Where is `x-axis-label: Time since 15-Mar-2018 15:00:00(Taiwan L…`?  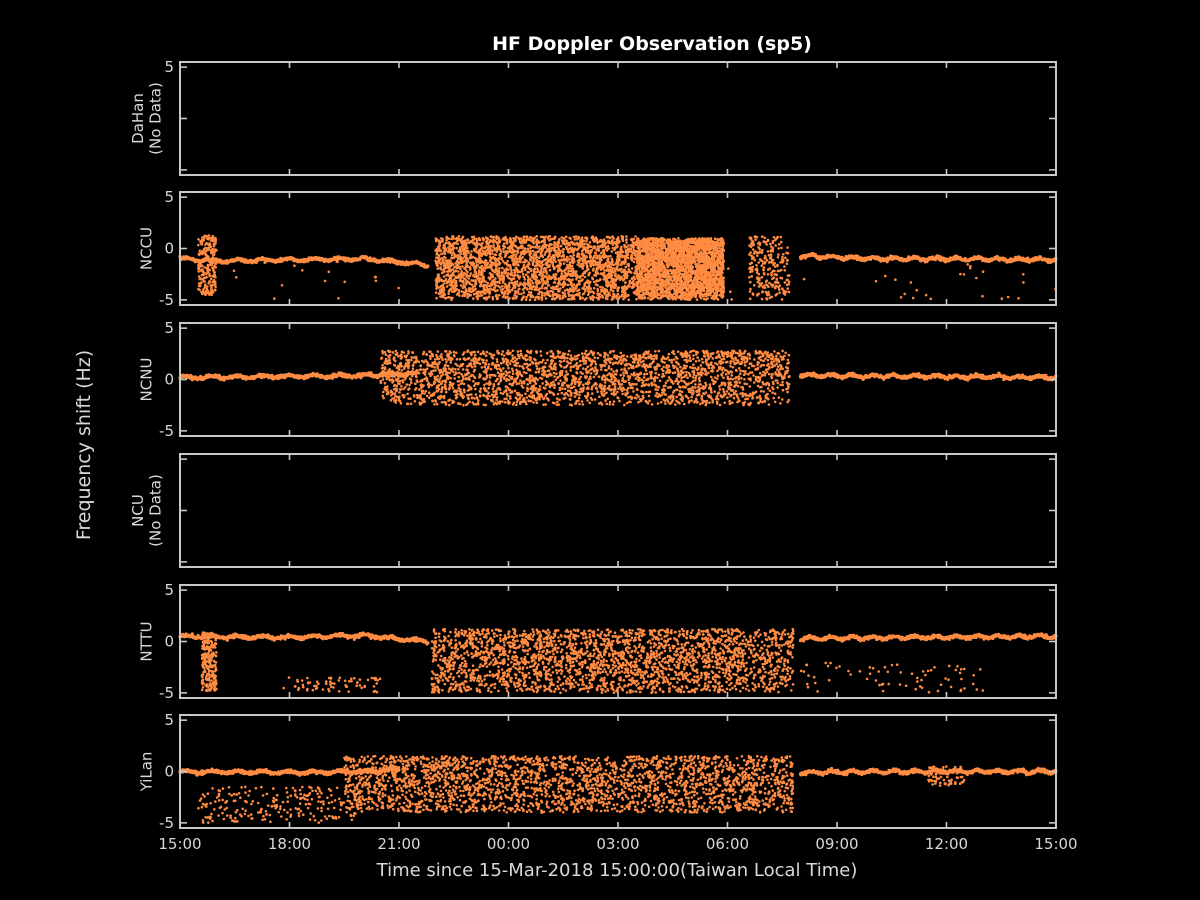 x-axis-label: Time since 15-Mar-2018 15:00:00(Taiwan L… is located at coordinates (617, 870).